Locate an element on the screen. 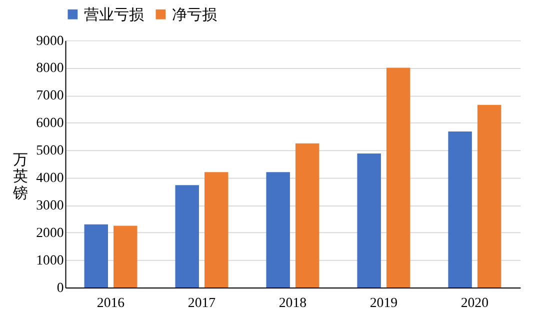  legend-label: 营业亏损 is located at coordinates (114, 15).